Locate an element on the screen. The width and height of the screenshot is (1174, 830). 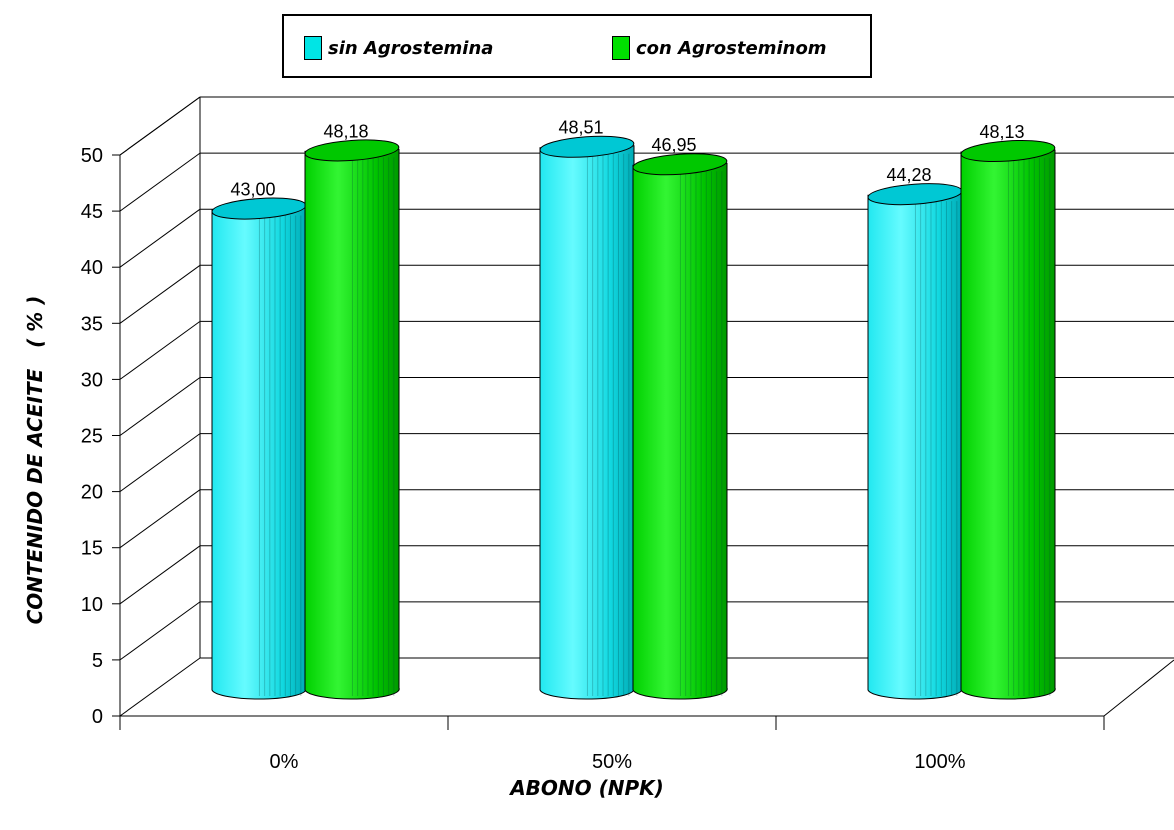
bar-top-2-50% is located at coordinates (680, 164).